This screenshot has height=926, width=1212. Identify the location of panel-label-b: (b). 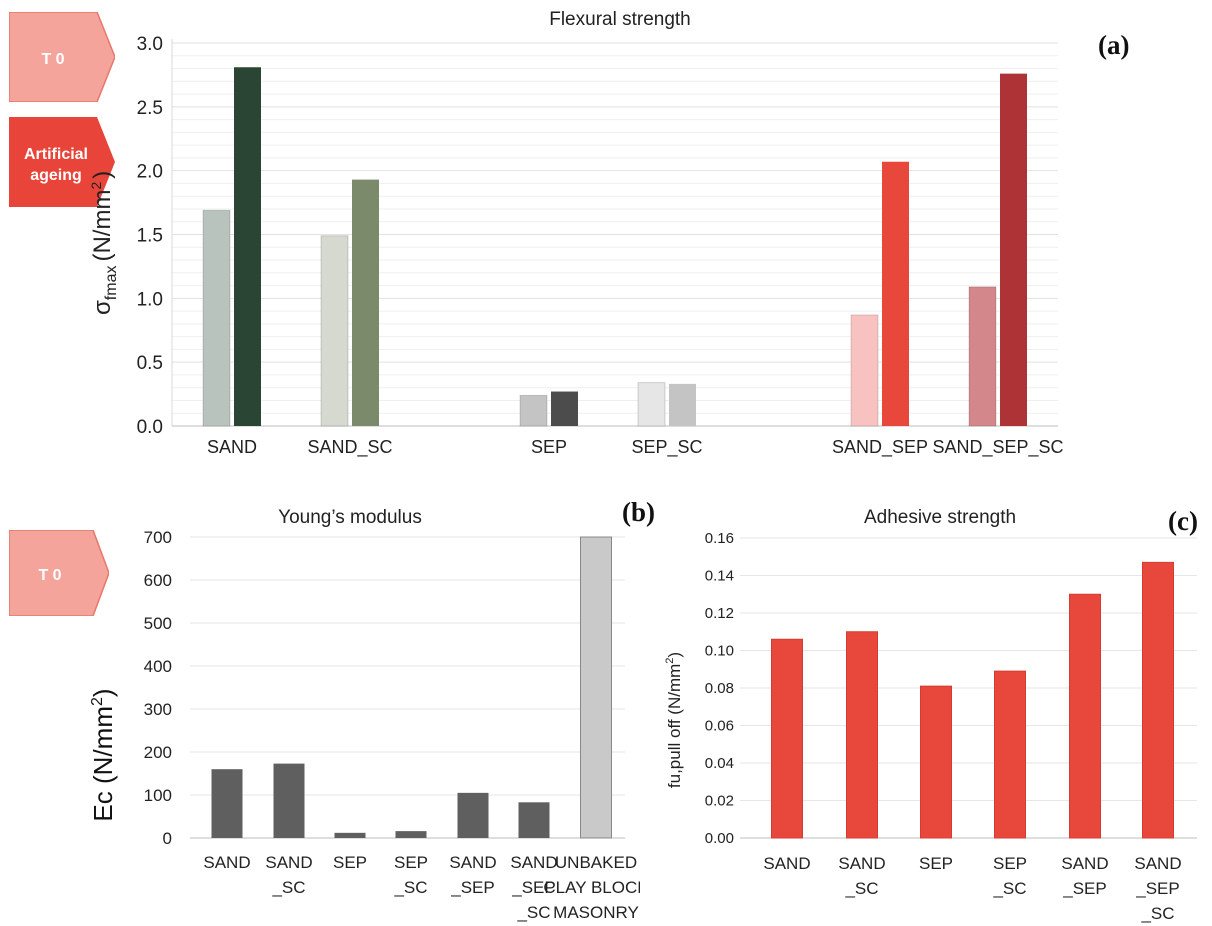
(638, 512).